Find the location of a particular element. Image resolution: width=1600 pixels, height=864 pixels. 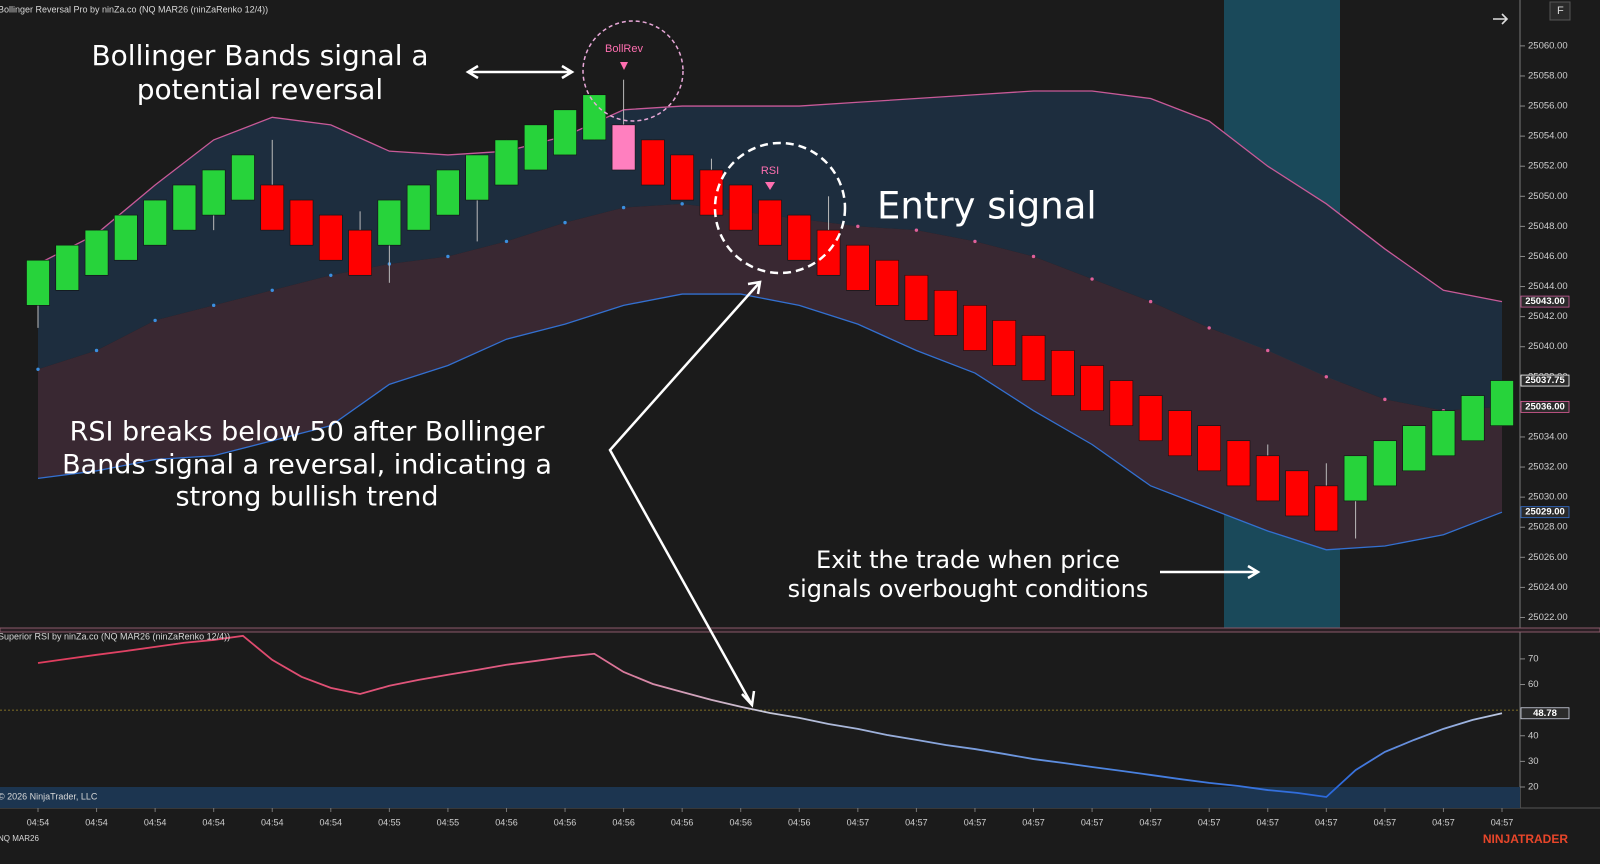

y-tick-label: 25022.00 is located at coordinates (1548, 617).